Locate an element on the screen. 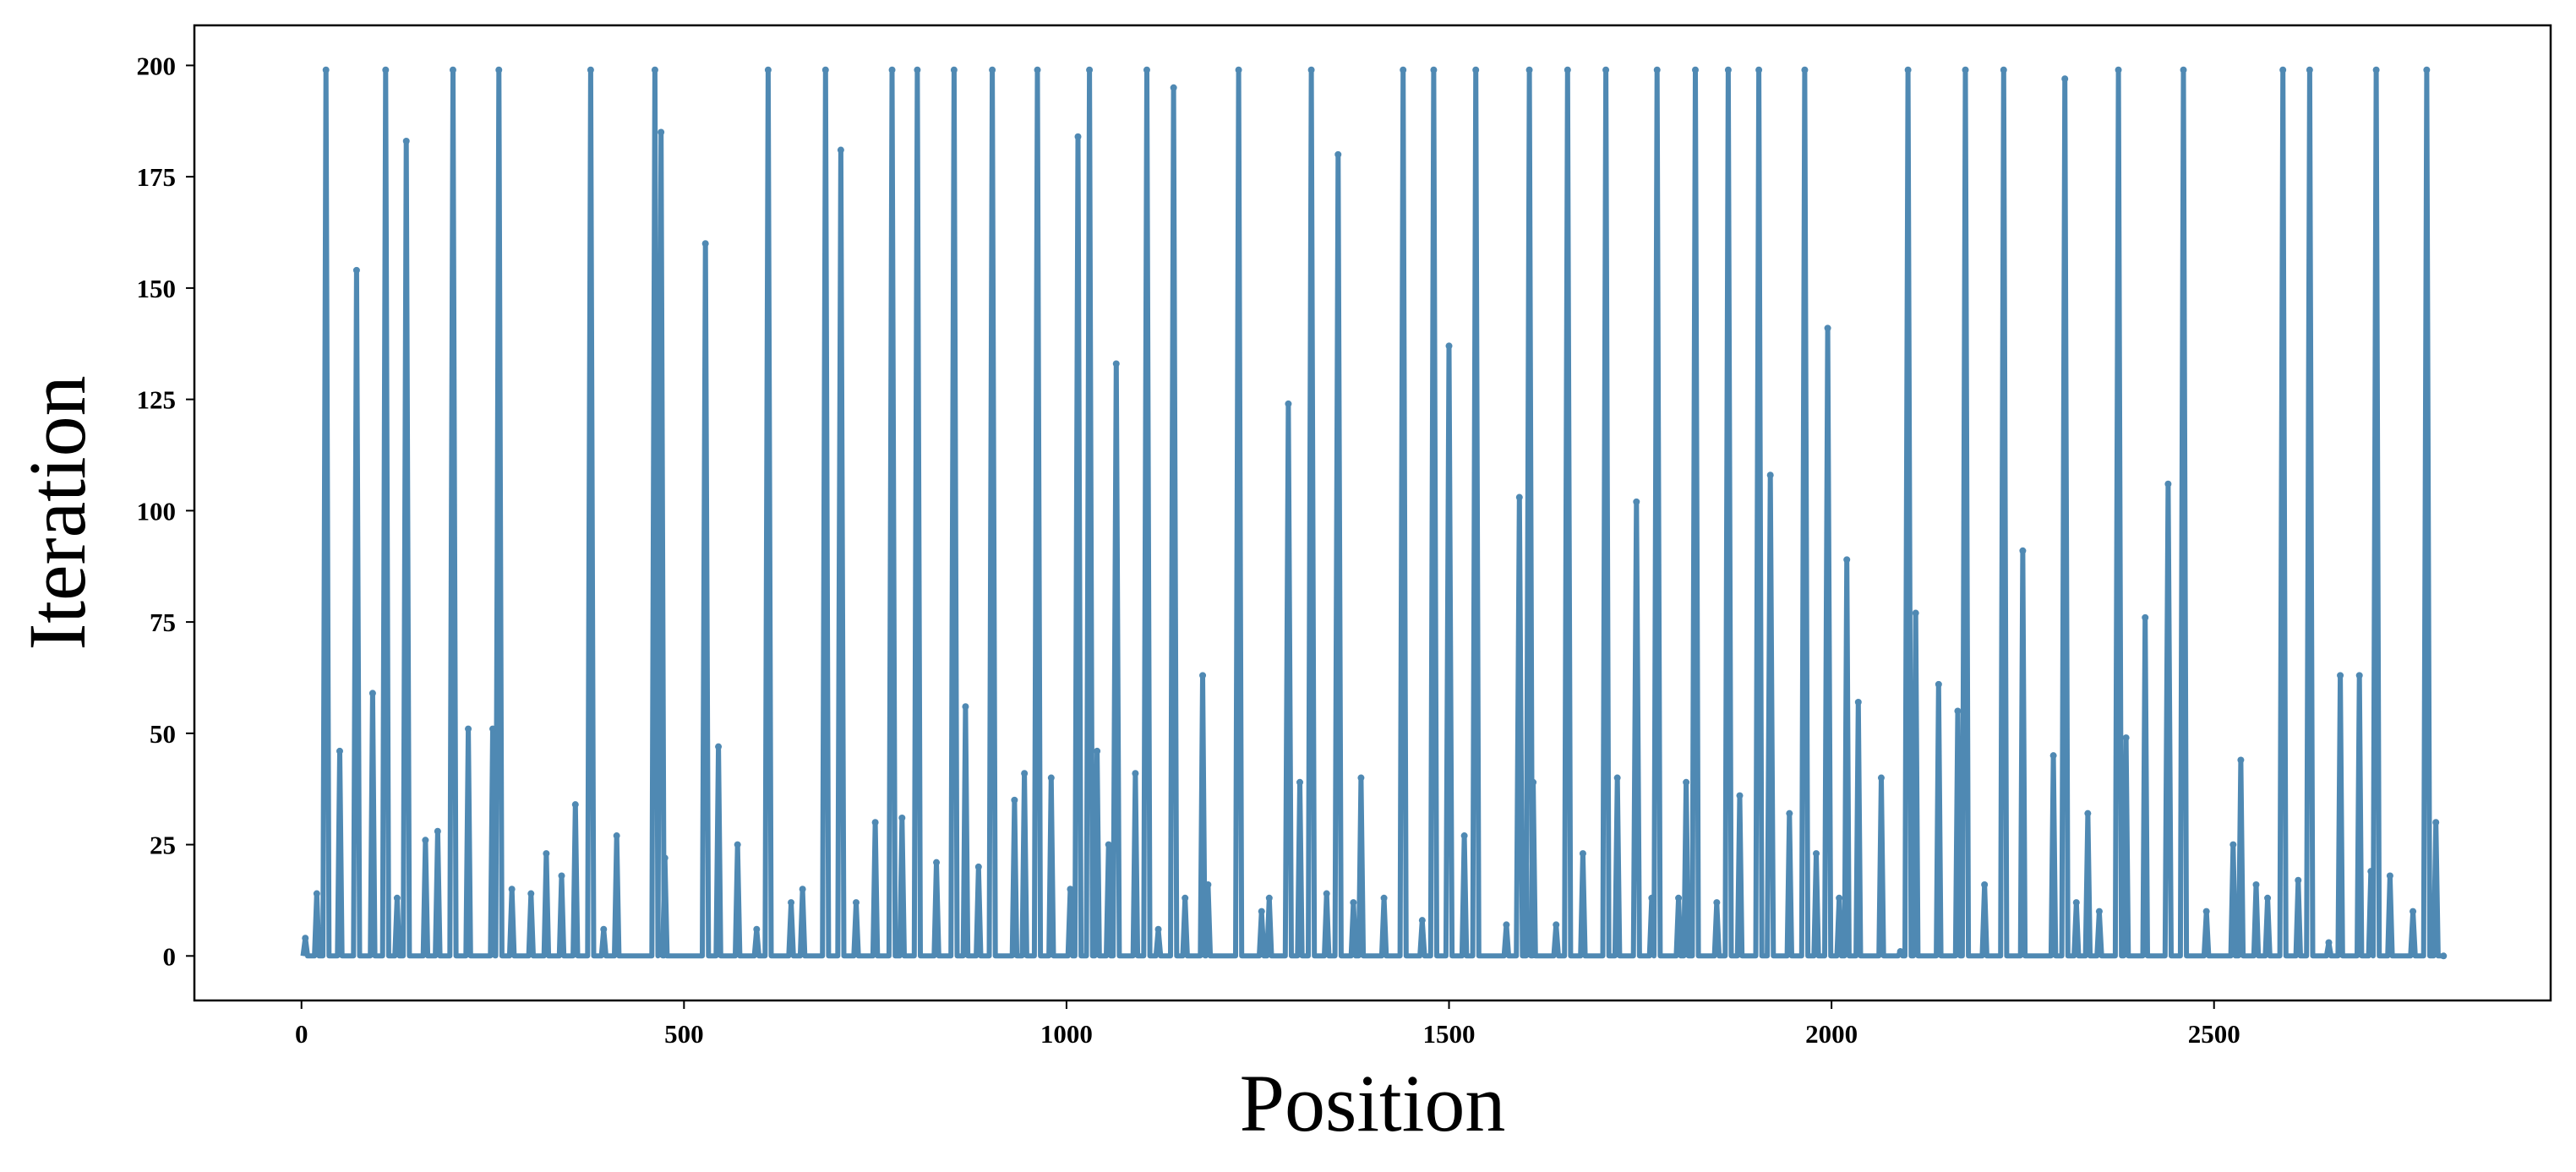 The height and width of the screenshot is (1172, 2576). y-tick-label: 175 is located at coordinates (157, 177).